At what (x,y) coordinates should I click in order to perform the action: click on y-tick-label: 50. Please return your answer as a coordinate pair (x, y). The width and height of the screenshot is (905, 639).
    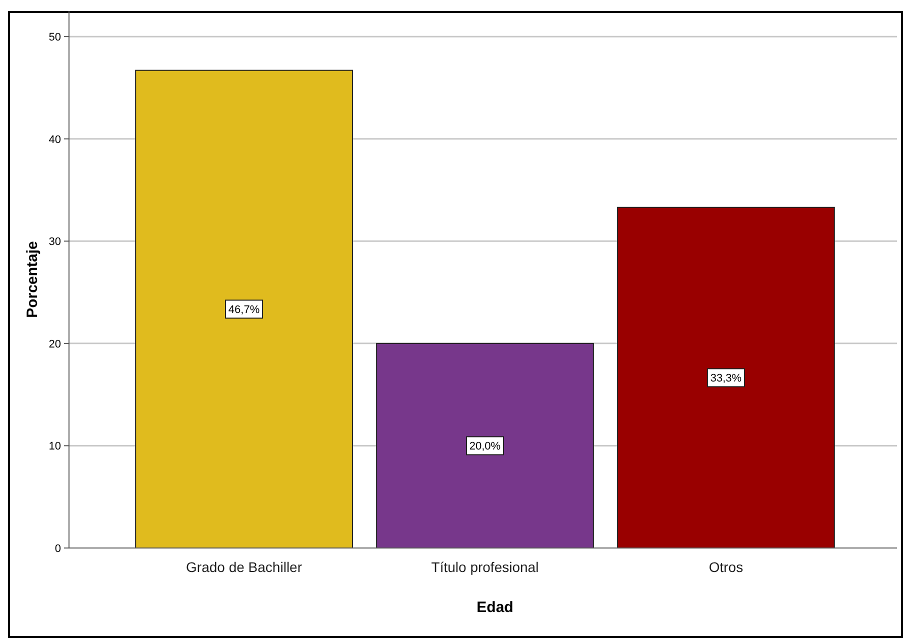
    Looking at the image, I should click on (54, 38).